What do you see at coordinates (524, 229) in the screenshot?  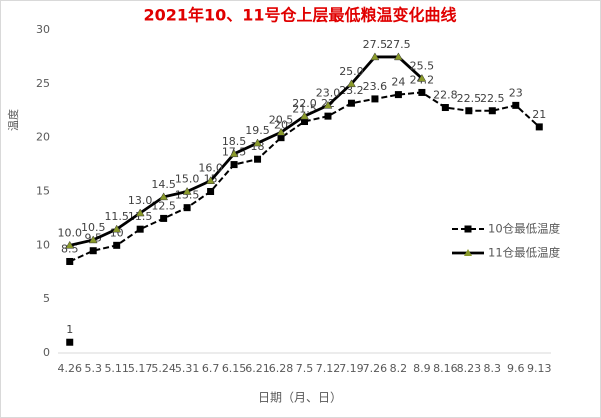 I see `legend-label: 10仓最低温度` at bounding box center [524, 229].